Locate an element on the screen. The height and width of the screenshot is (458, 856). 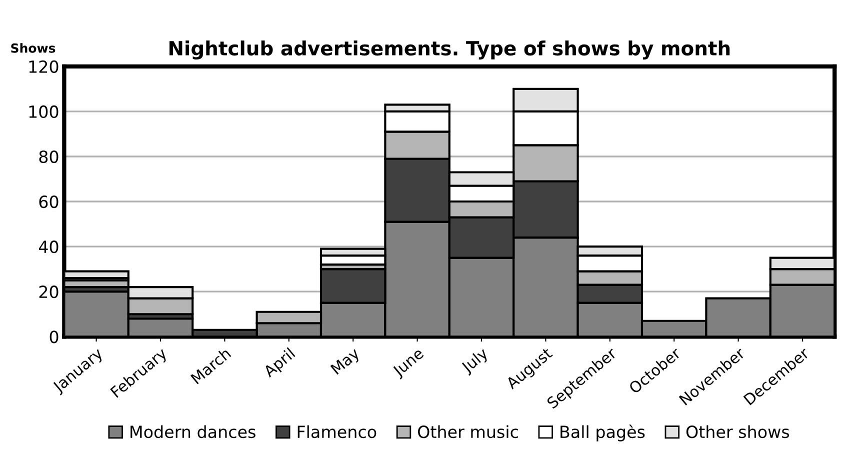
y-axis-title: Shows is located at coordinates (33, 48).